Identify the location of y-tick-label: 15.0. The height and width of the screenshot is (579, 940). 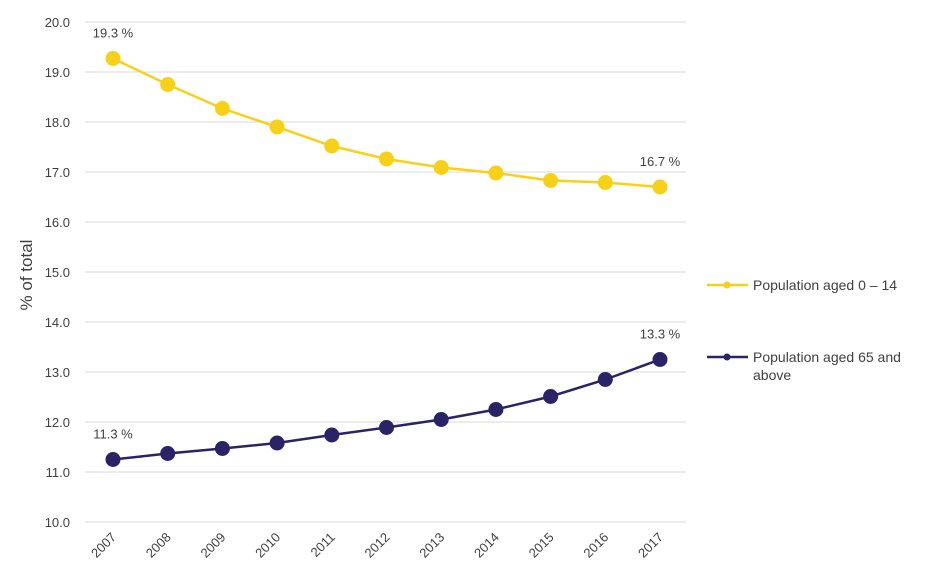
(57, 272).